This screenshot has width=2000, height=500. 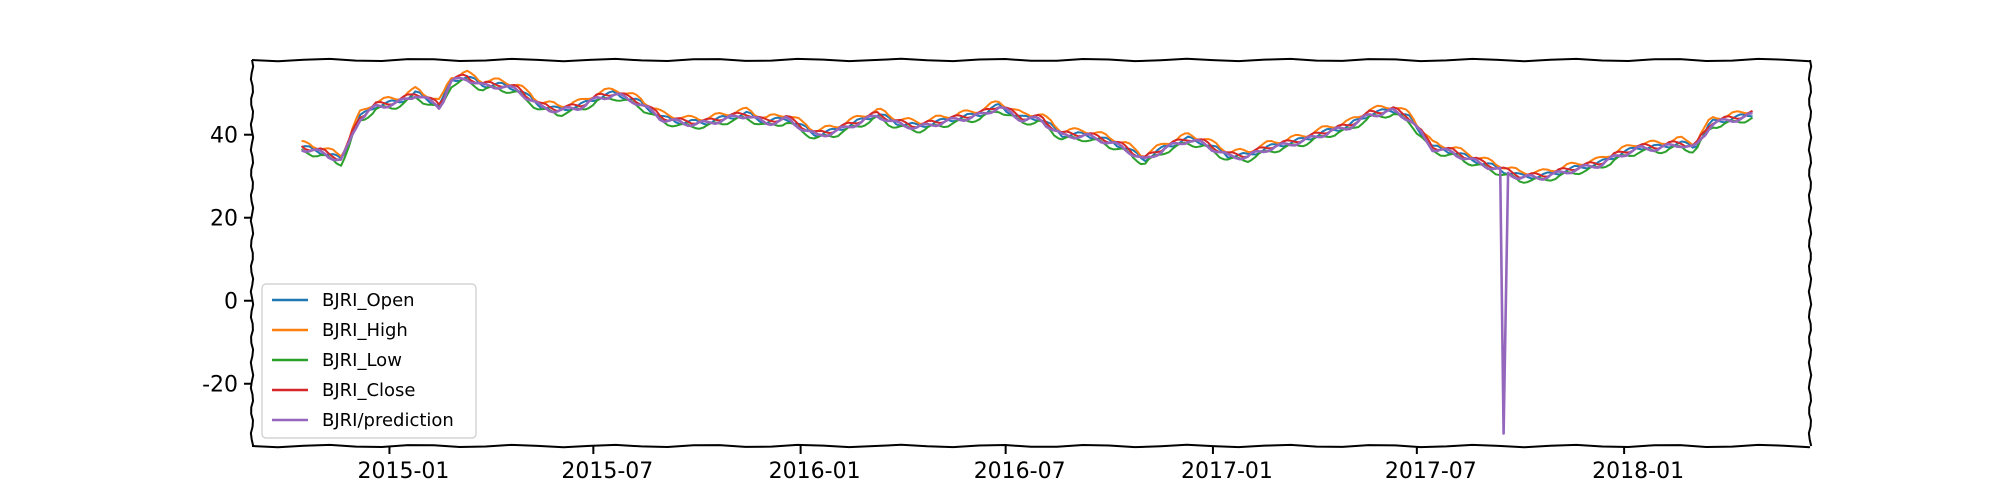 What do you see at coordinates (1227, 471) in the screenshot?
I see `x-tick-label: 2017-01` at bounding box center [1227, 471].